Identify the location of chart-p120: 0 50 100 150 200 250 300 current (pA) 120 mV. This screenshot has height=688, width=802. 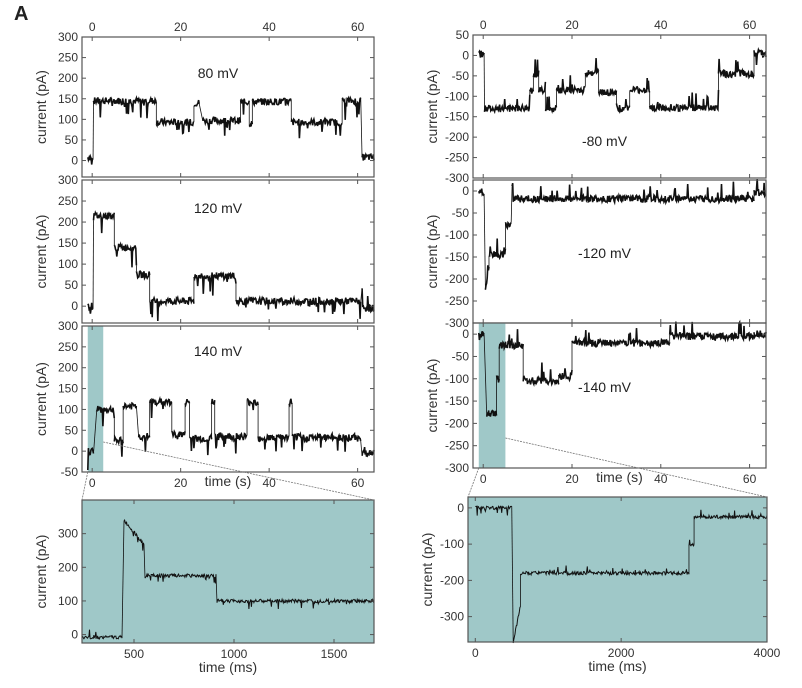
(204, 248).